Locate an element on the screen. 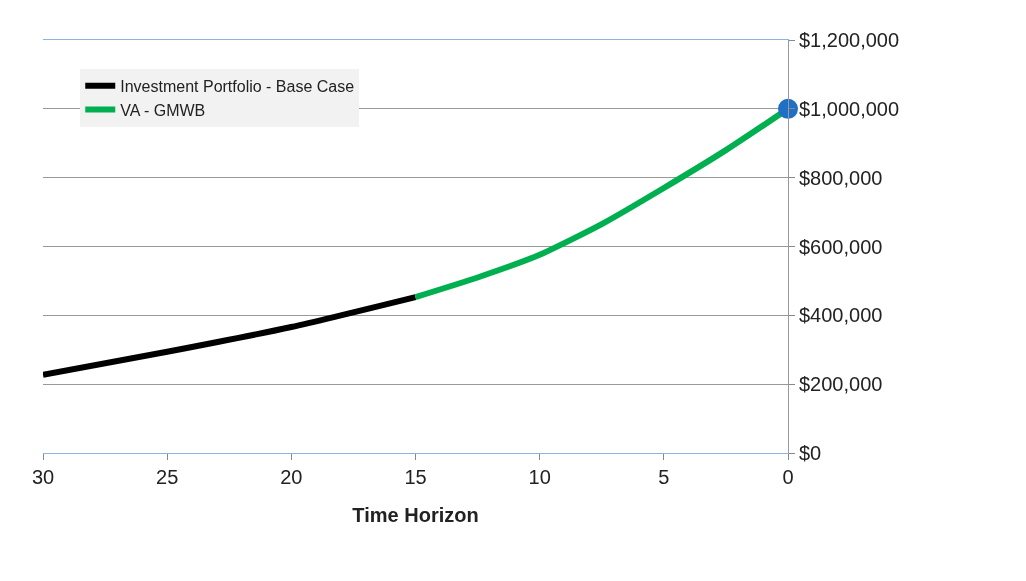 This screenshot has width=1026, height=581. x-tick-label: 20 is located at coordinates (291, 477).